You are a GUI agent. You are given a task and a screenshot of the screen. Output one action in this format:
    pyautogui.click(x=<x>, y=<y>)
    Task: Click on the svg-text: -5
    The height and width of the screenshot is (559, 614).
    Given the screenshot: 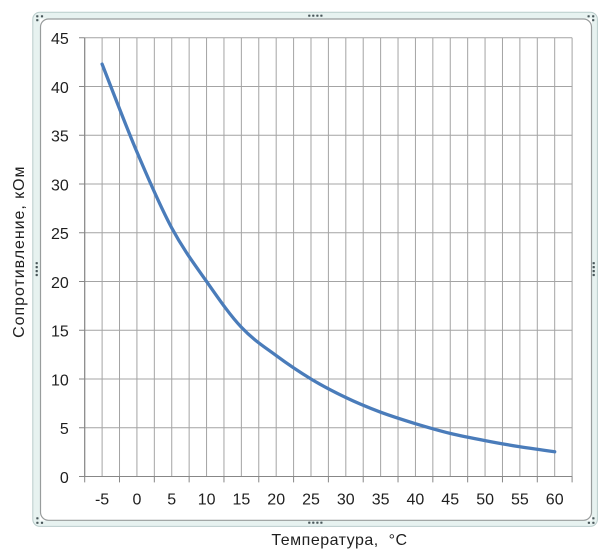 What is the action you would take?
    pyautogui.click(x=102, y=500)
    